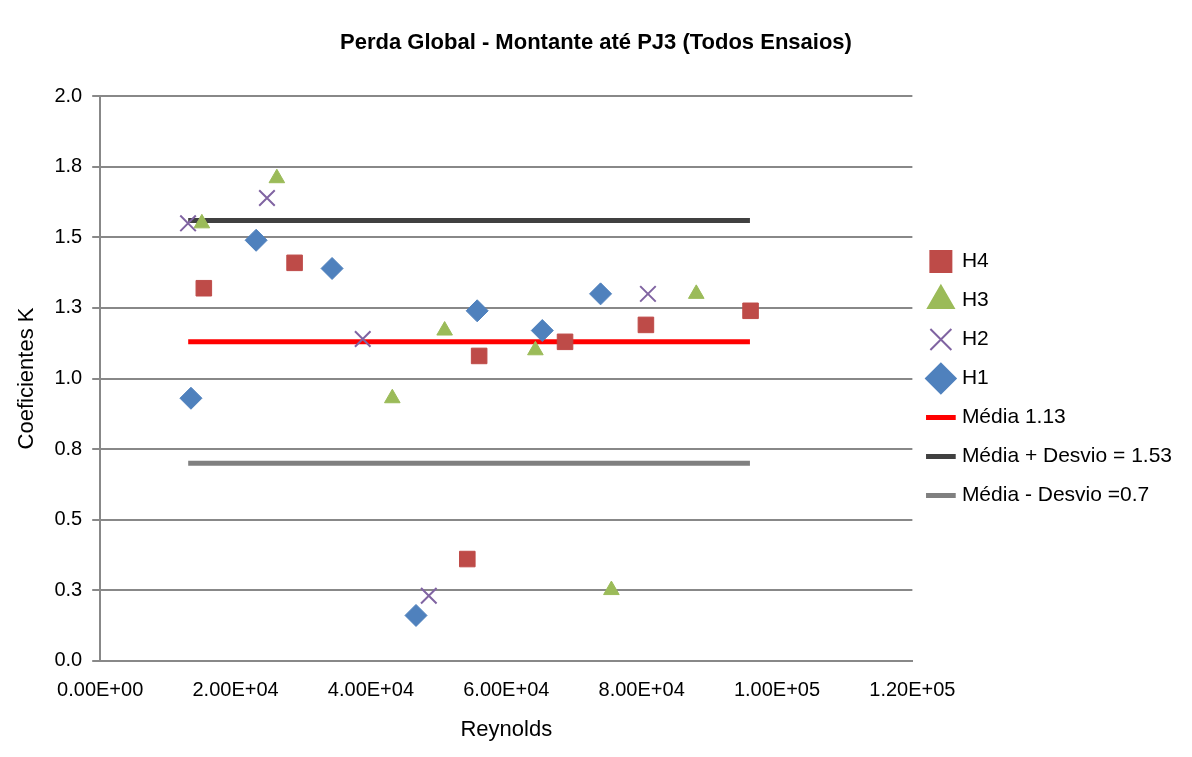  Describe the element at coordinates (1013, 416) in the screenshot. I see `legend-label: Média 1.13` at that location.